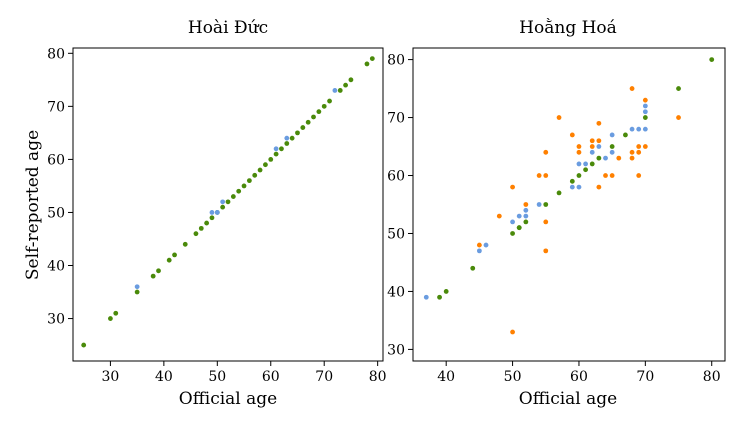 The width and height of the screenshot is (749, 426). What do you see at coordinates (568, 399) in the screenshot?
I see `panel-hoang-hoa-xlabel: Official age` at bounding box center [568, 399].